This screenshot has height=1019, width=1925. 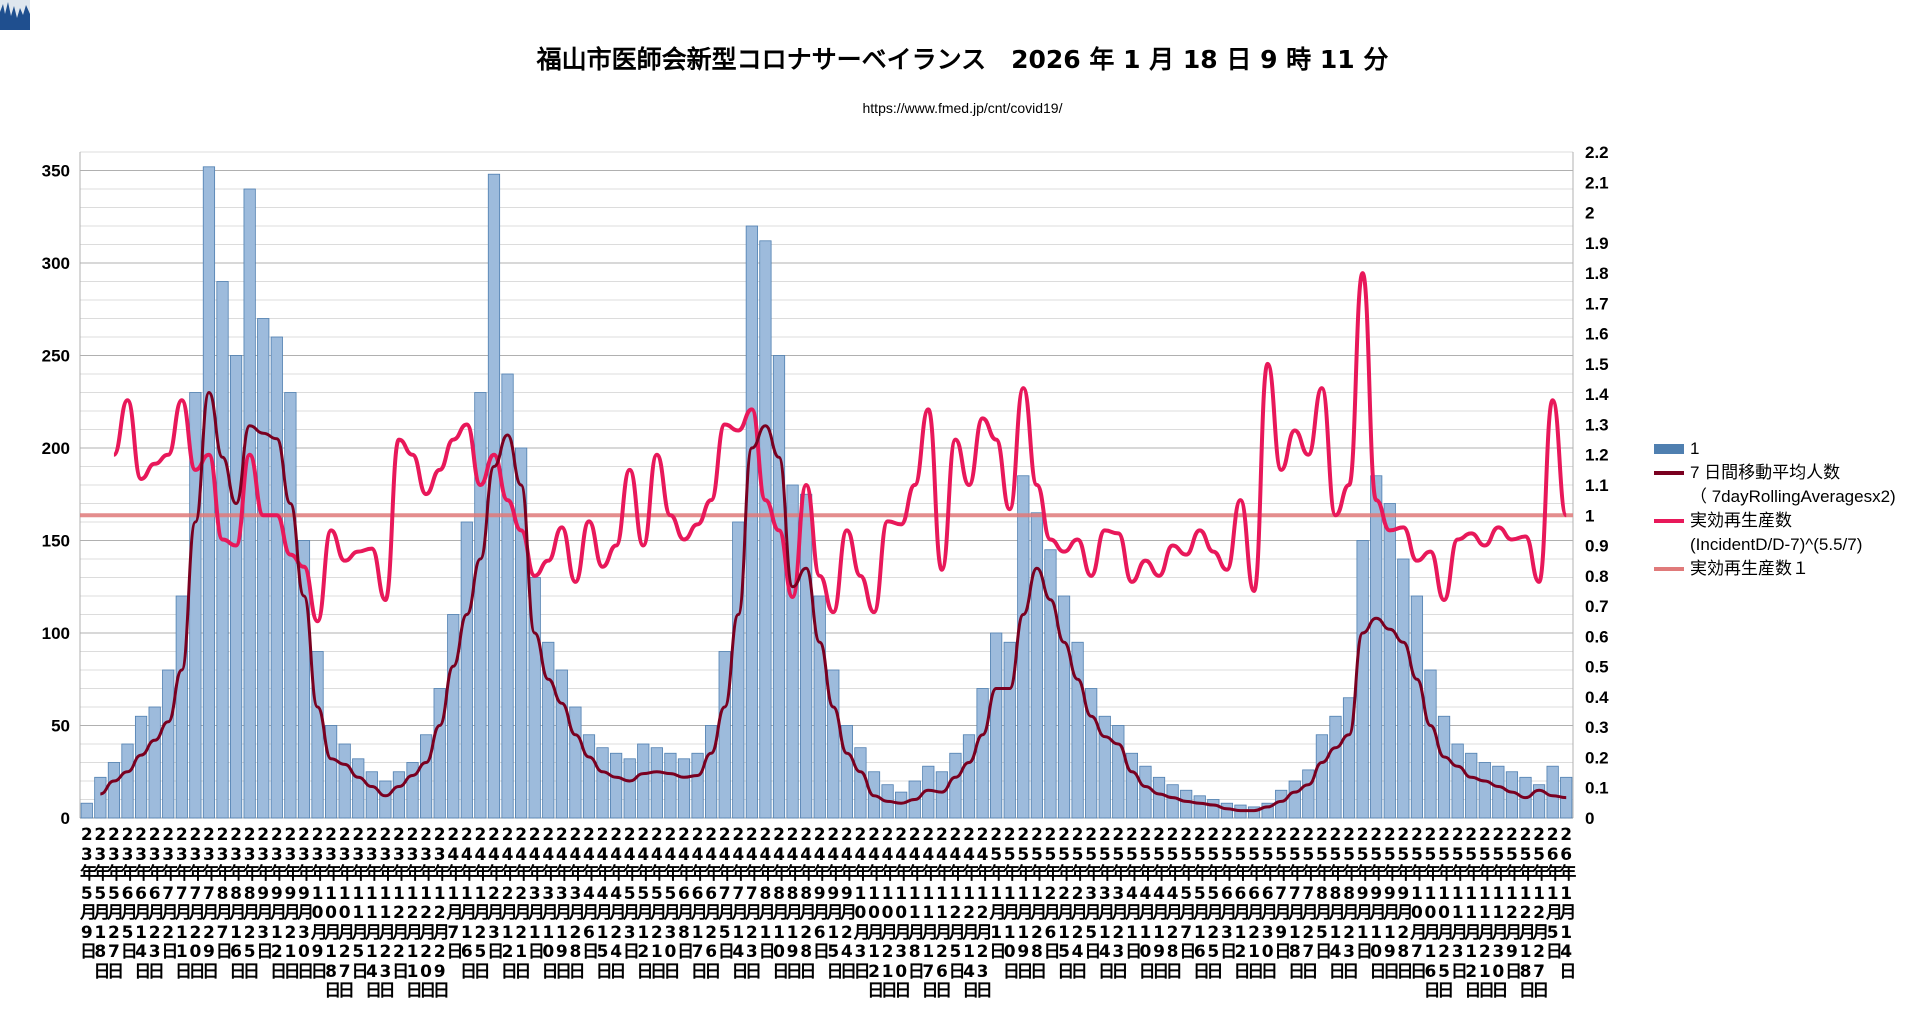 What do you see at coordinates (360, 903) in the screenshot?
I see `x-tick-label: 23年11月5日` at bounding box center [360, 903].